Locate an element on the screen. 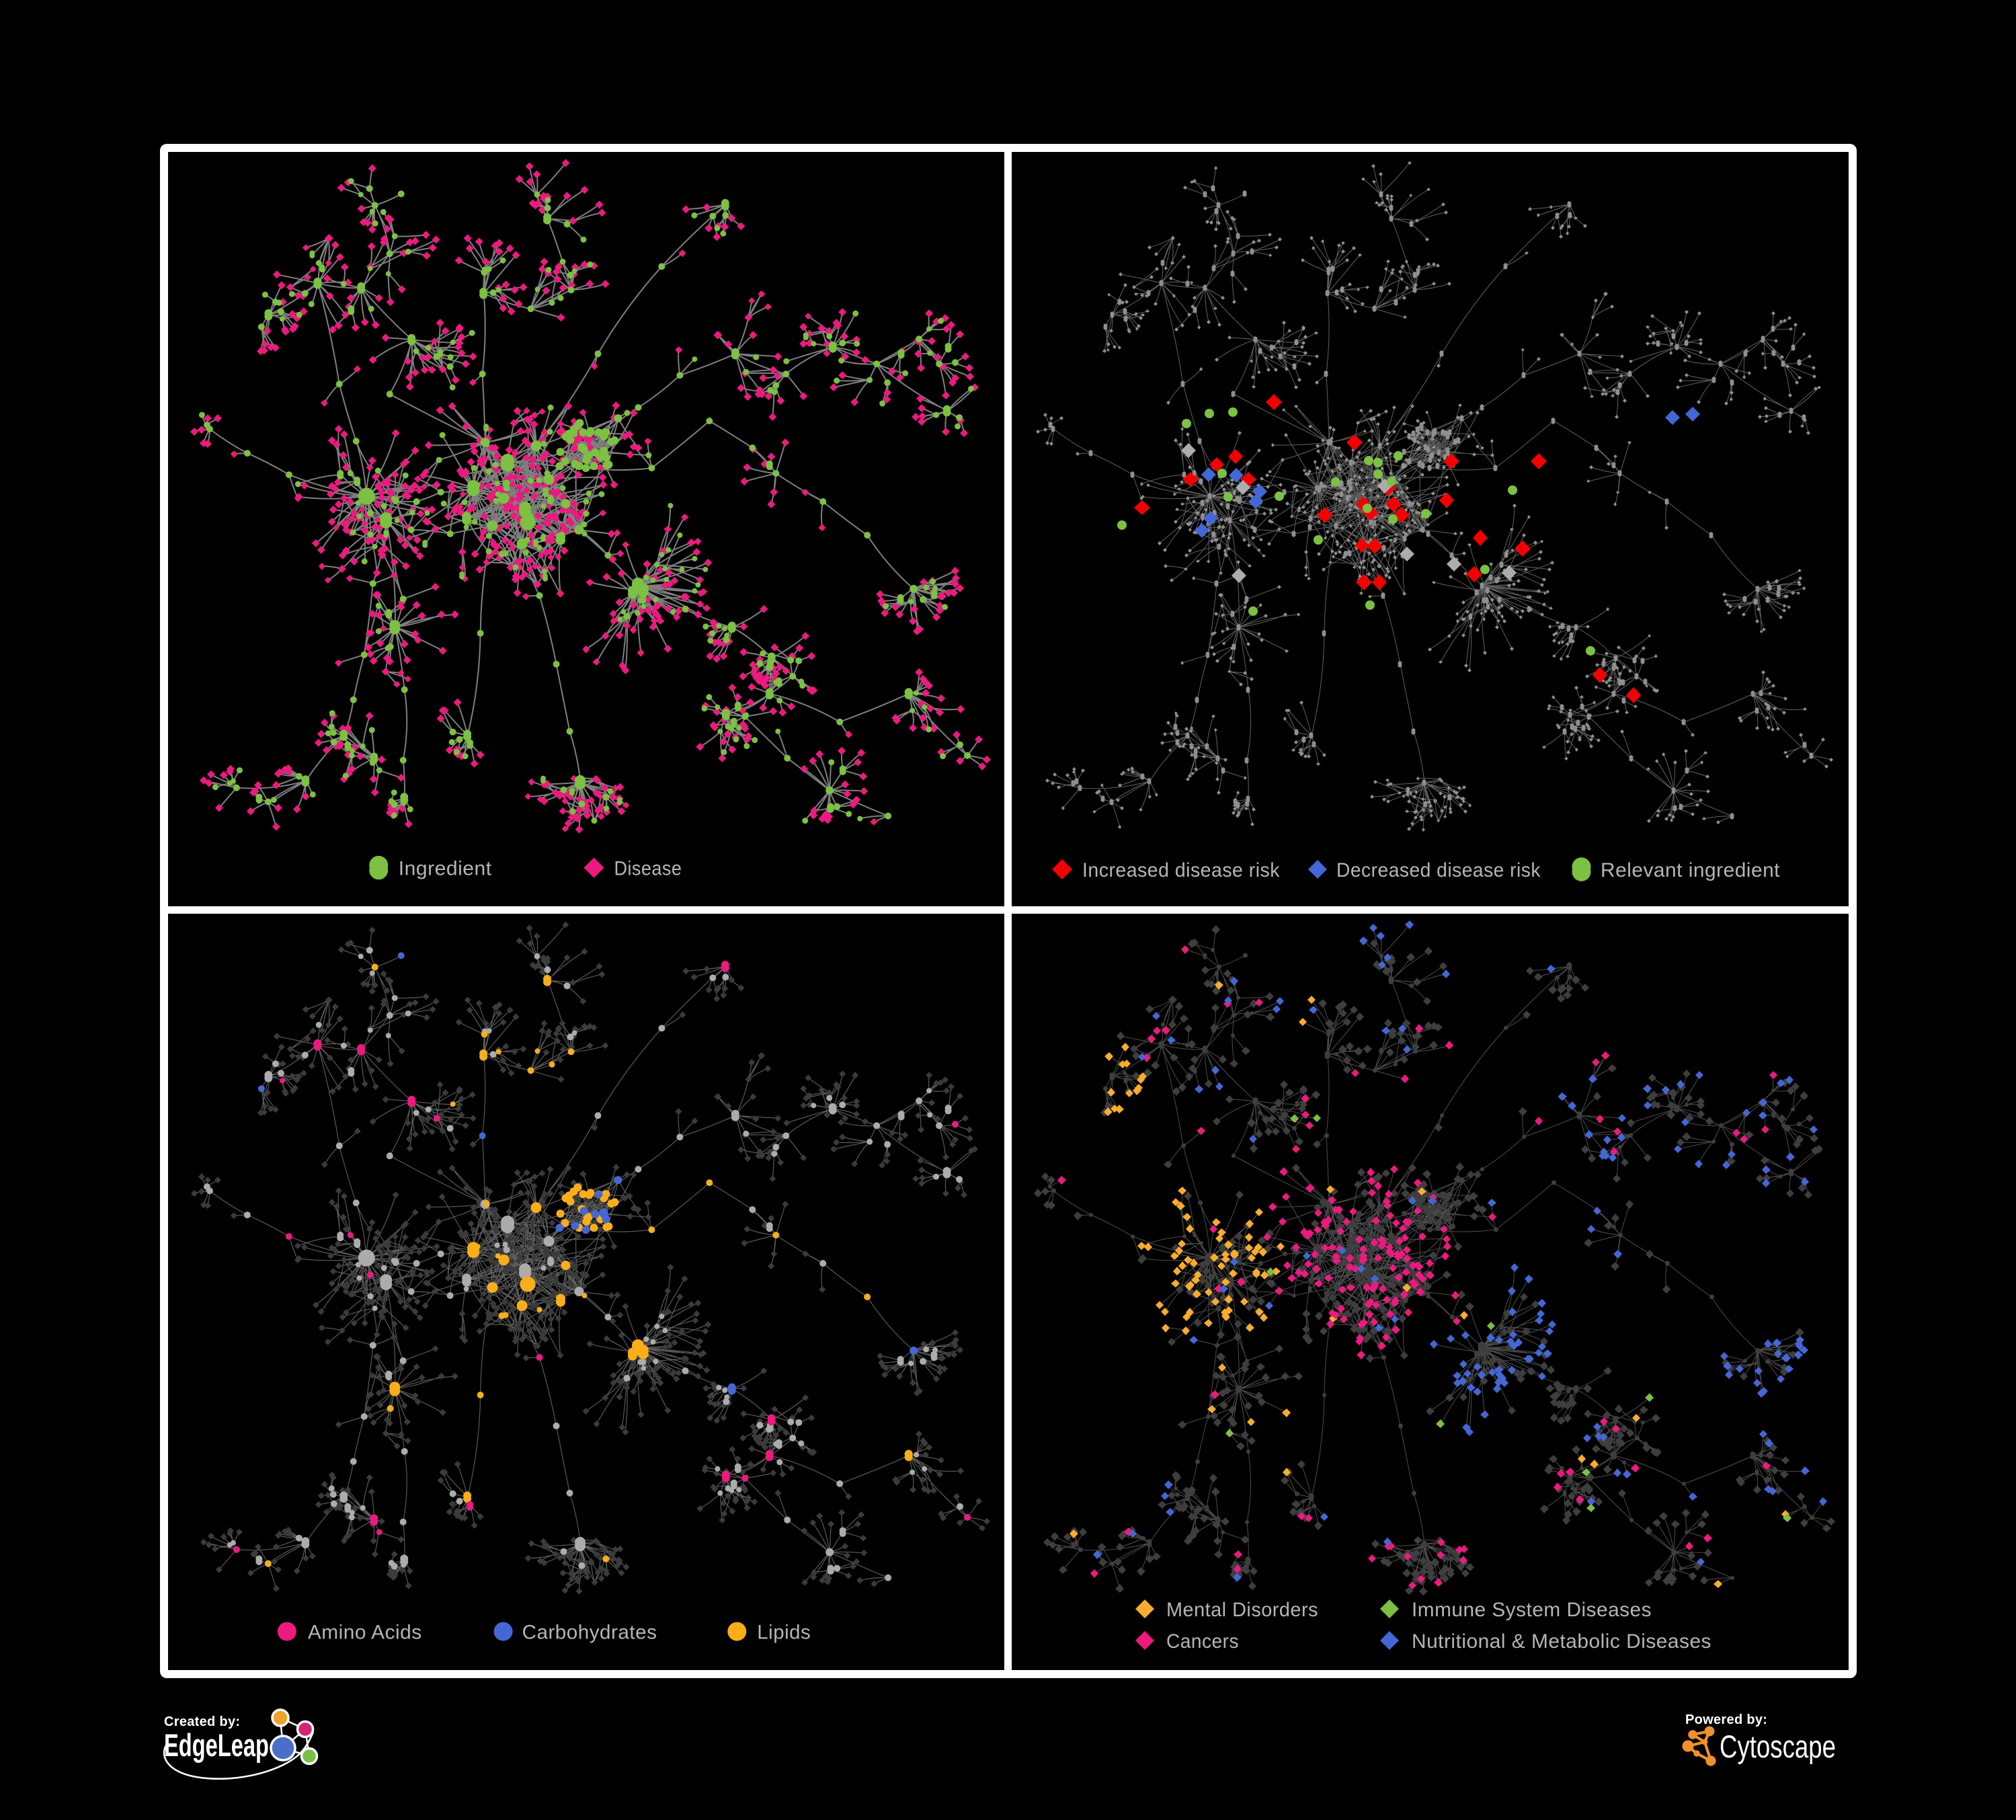 The width and height of the screenshot is (2016, 1820). svg-text: Amino Acids is located at coordinates (365, 1633).